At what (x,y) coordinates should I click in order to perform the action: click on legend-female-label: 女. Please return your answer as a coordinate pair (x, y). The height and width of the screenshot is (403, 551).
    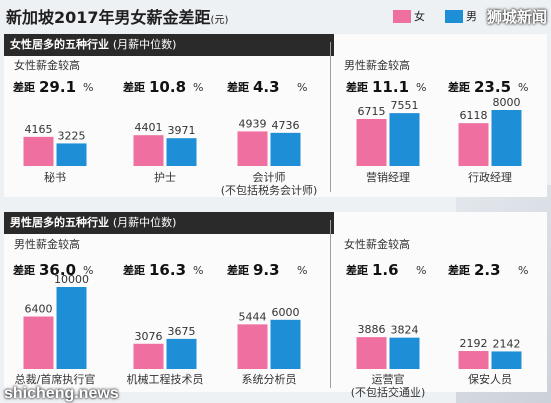
    Looking at the image, I should click on (419, 16).